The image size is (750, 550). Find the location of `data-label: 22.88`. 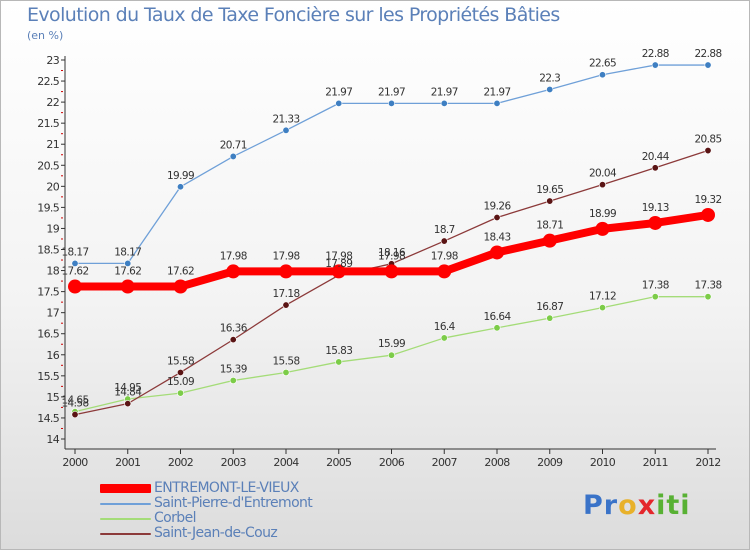

data-label: 22.88 is located at coordinates (707, 54).